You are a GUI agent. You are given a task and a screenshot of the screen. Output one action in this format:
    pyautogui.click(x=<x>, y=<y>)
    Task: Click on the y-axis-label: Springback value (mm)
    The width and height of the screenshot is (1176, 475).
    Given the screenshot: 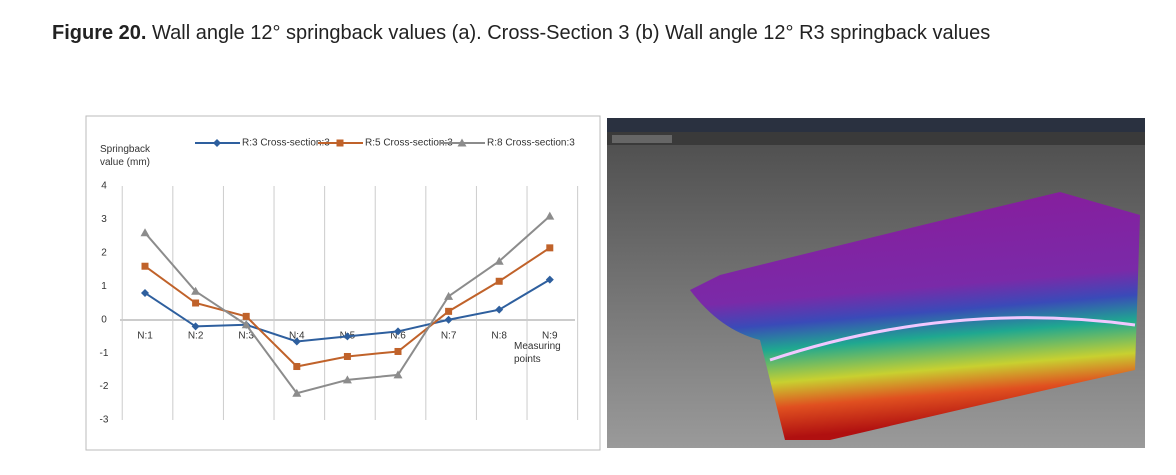 What is the action you would take?
    pyautogui.click(x=125, y=156)
    